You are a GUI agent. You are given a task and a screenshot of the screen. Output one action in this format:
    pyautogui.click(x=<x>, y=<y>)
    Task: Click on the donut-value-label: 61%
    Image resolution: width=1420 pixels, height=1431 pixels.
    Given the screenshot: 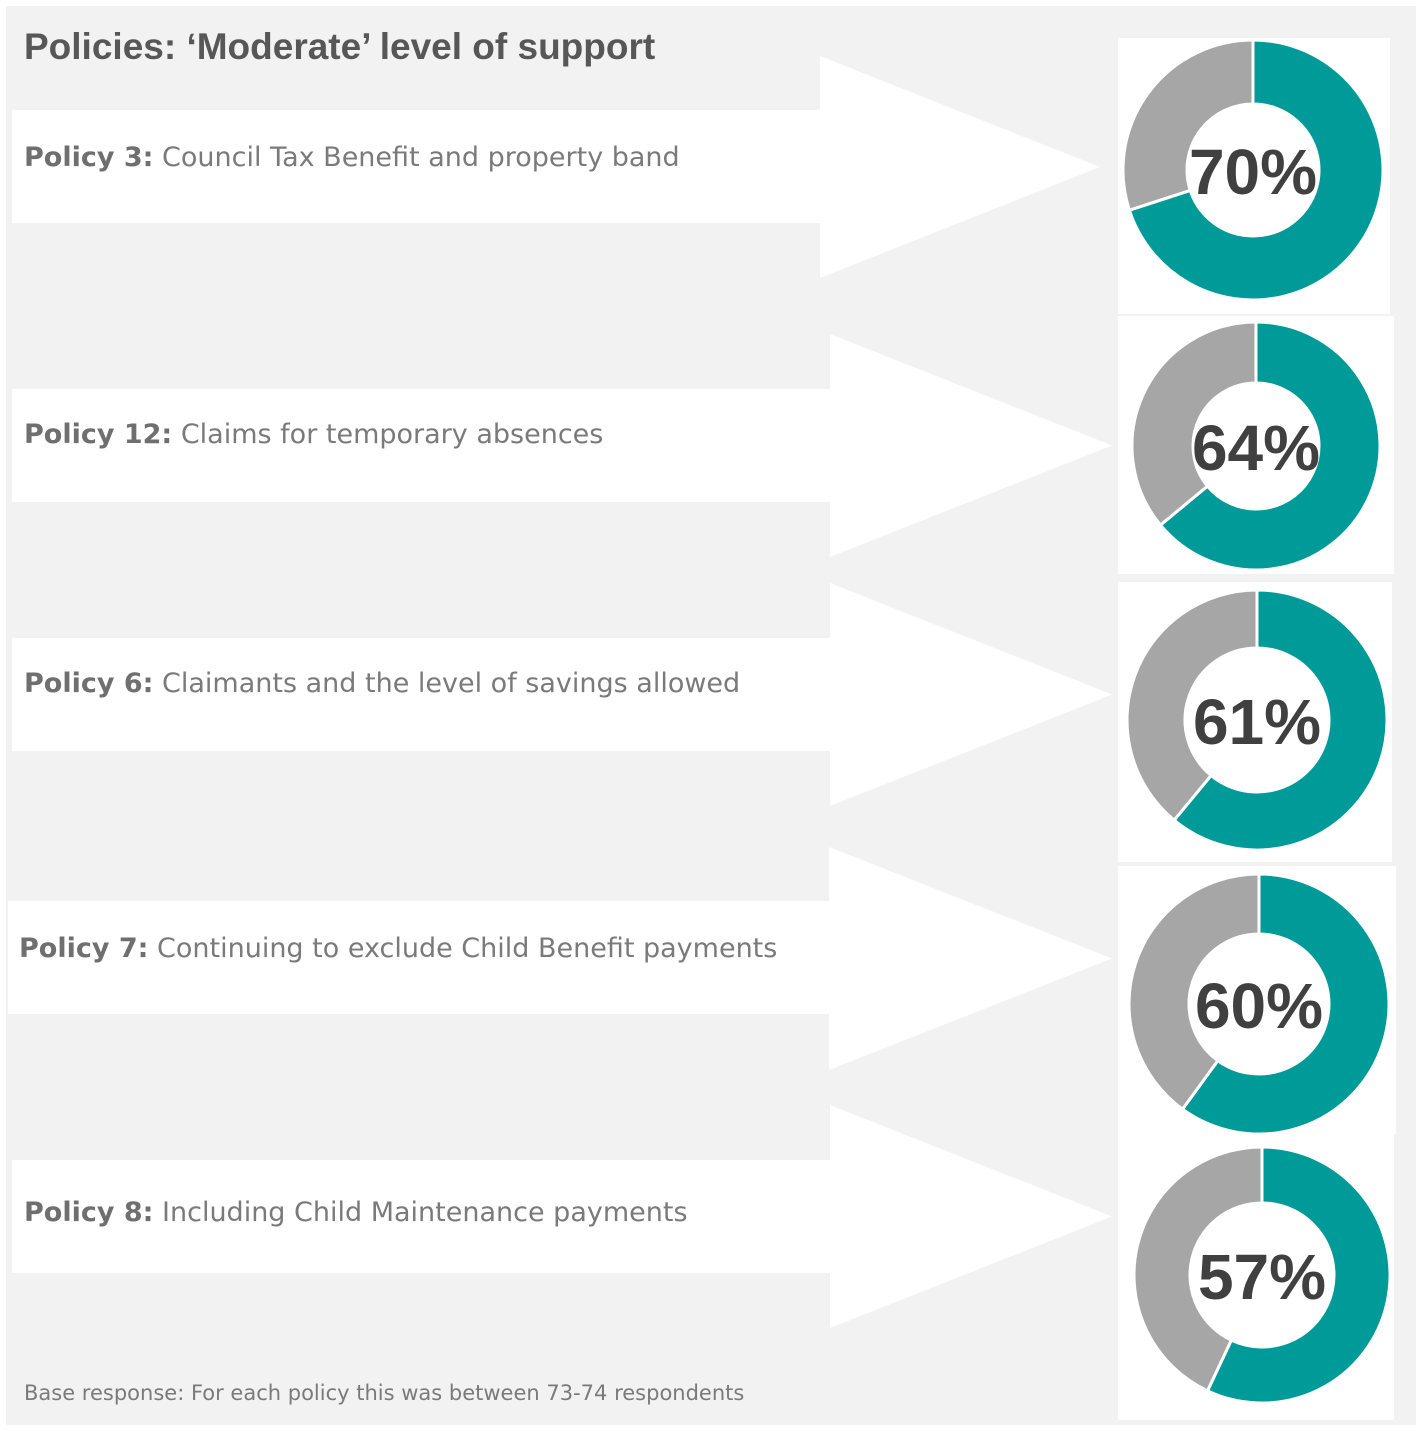 What is the action you would take?
    pyautogui.click(x=1257, y=722)
    